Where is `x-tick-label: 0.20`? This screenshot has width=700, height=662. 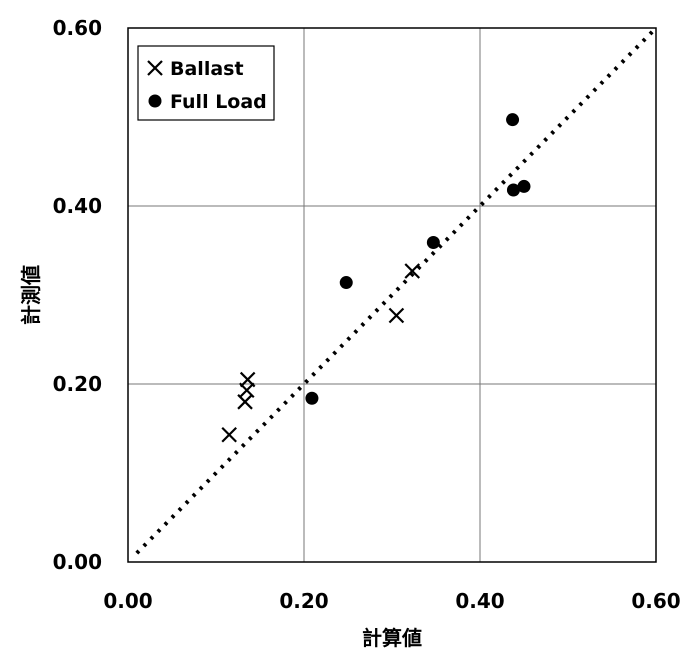
x-tick-label: 0.20 is located at coordinates (303, 601).